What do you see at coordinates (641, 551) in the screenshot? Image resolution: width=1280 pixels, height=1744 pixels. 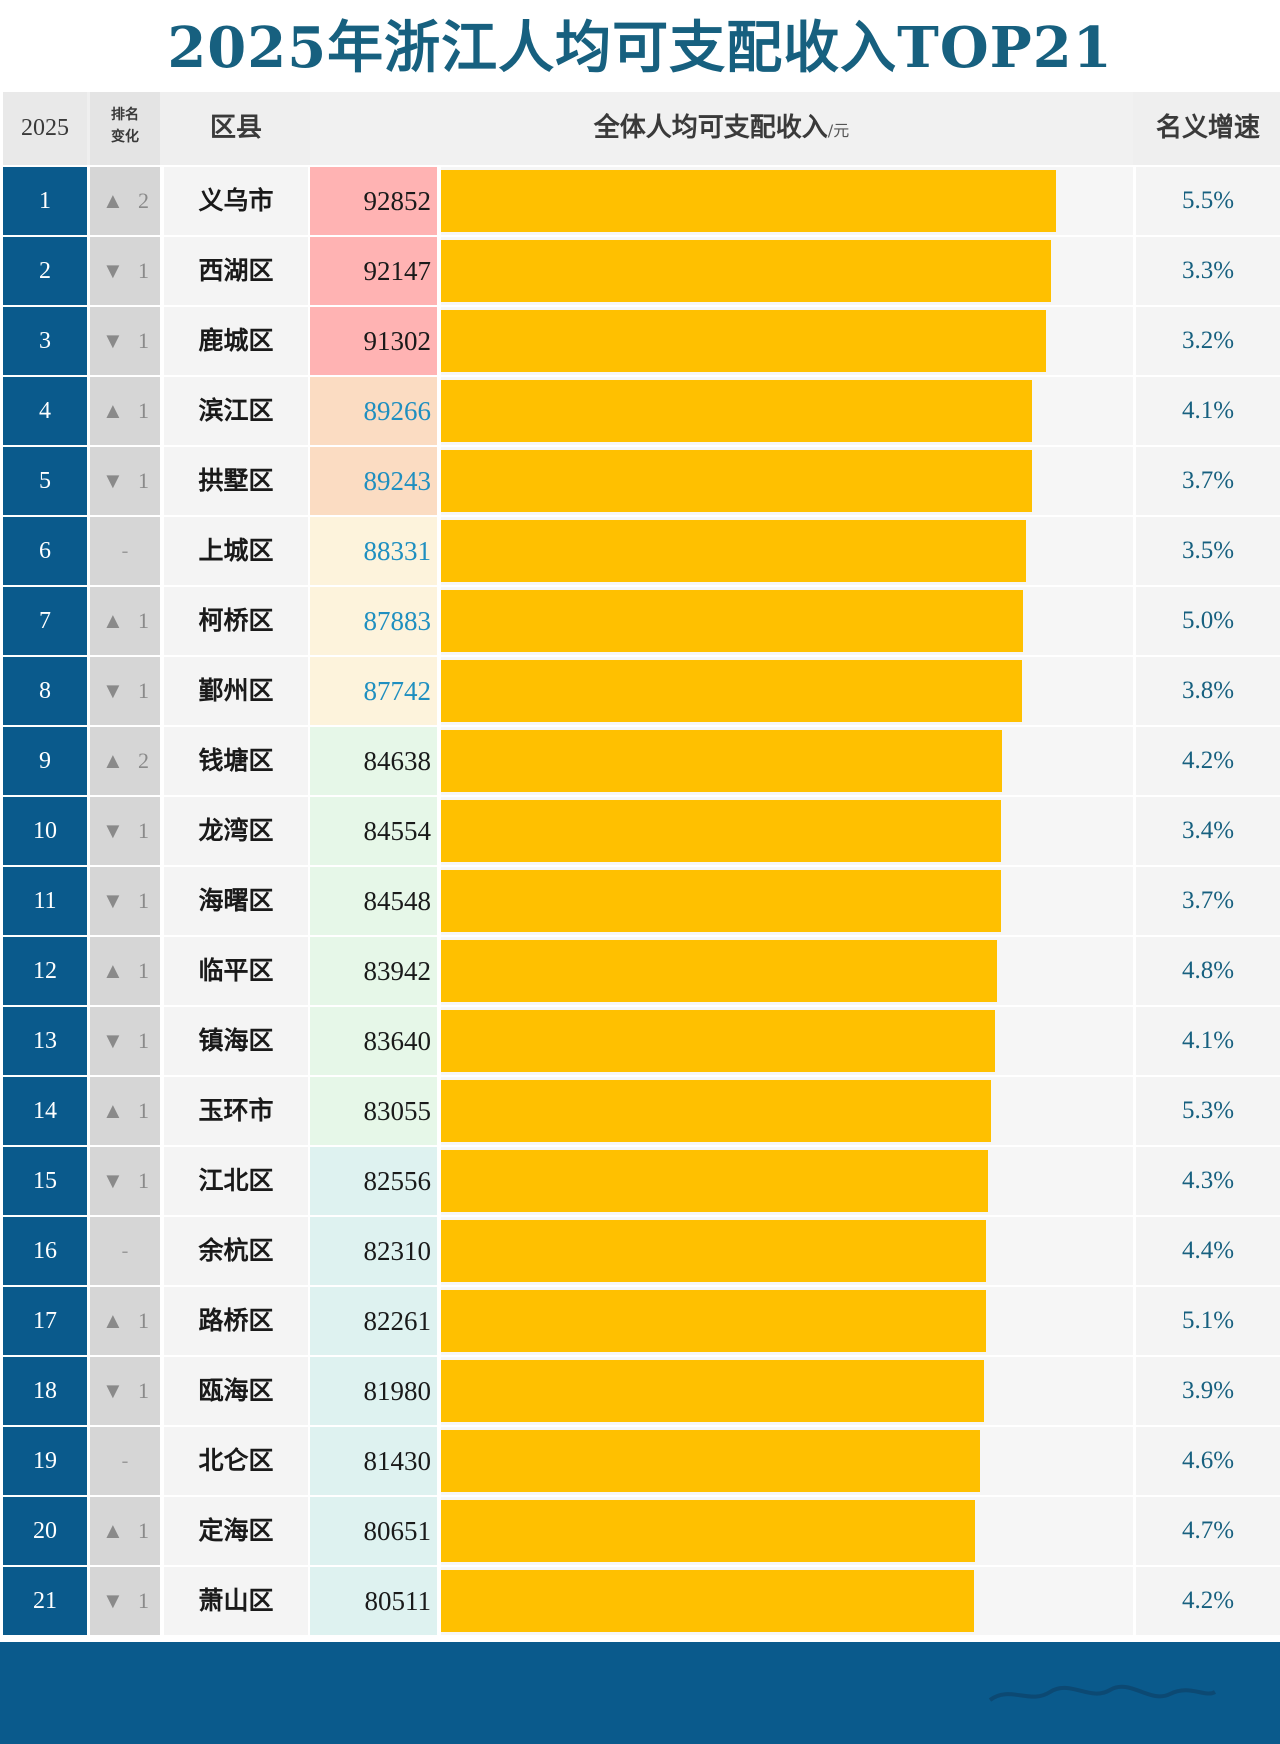 I see `table-row: 6 - 上城区 88331 3.5%` at bounding box center [641, 551].